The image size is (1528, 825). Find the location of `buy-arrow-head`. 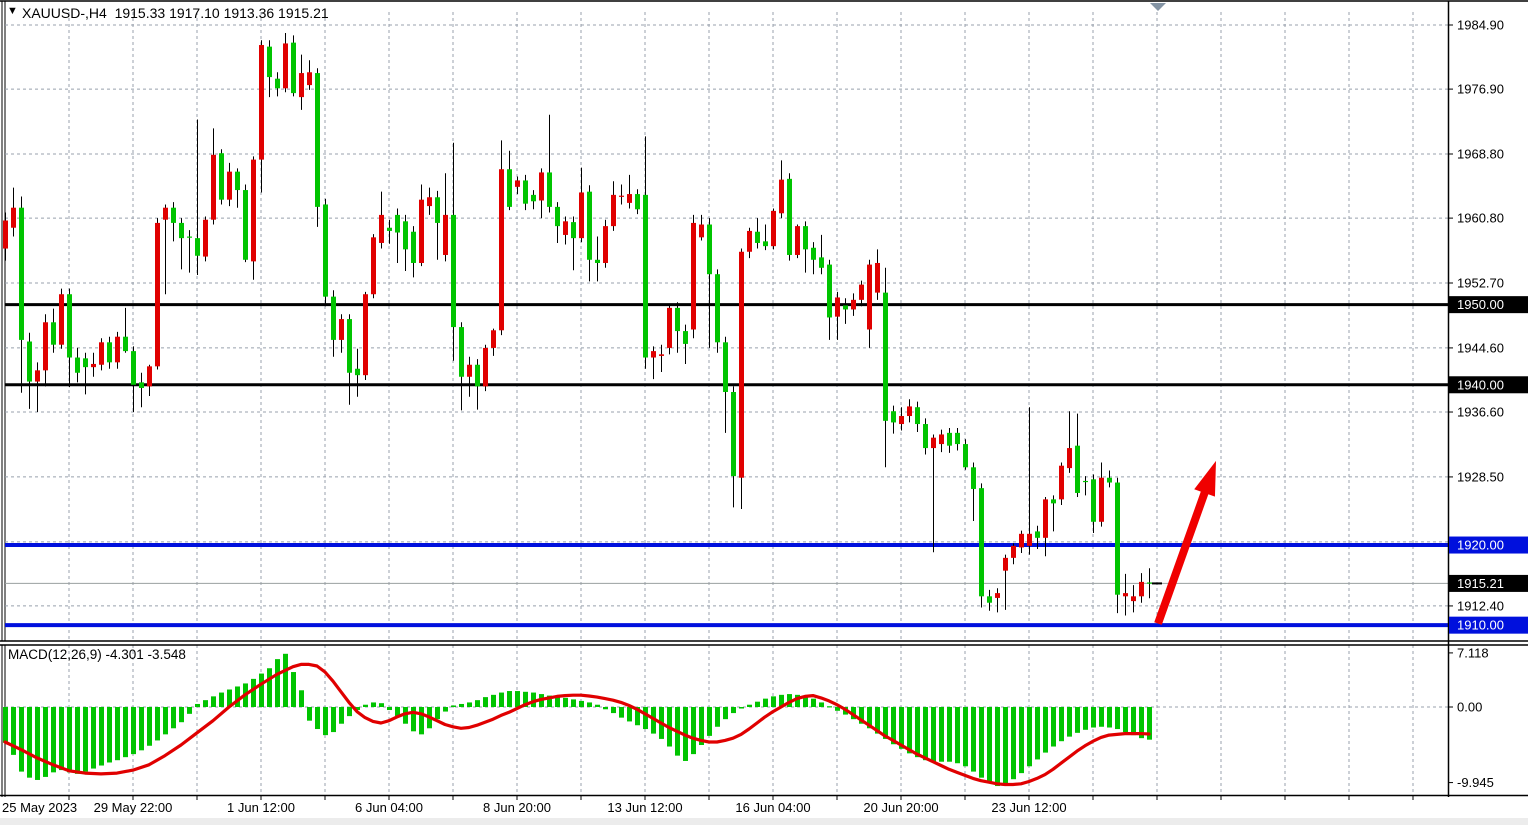

buy-arrow-head is located at coordinates (1205, 478).